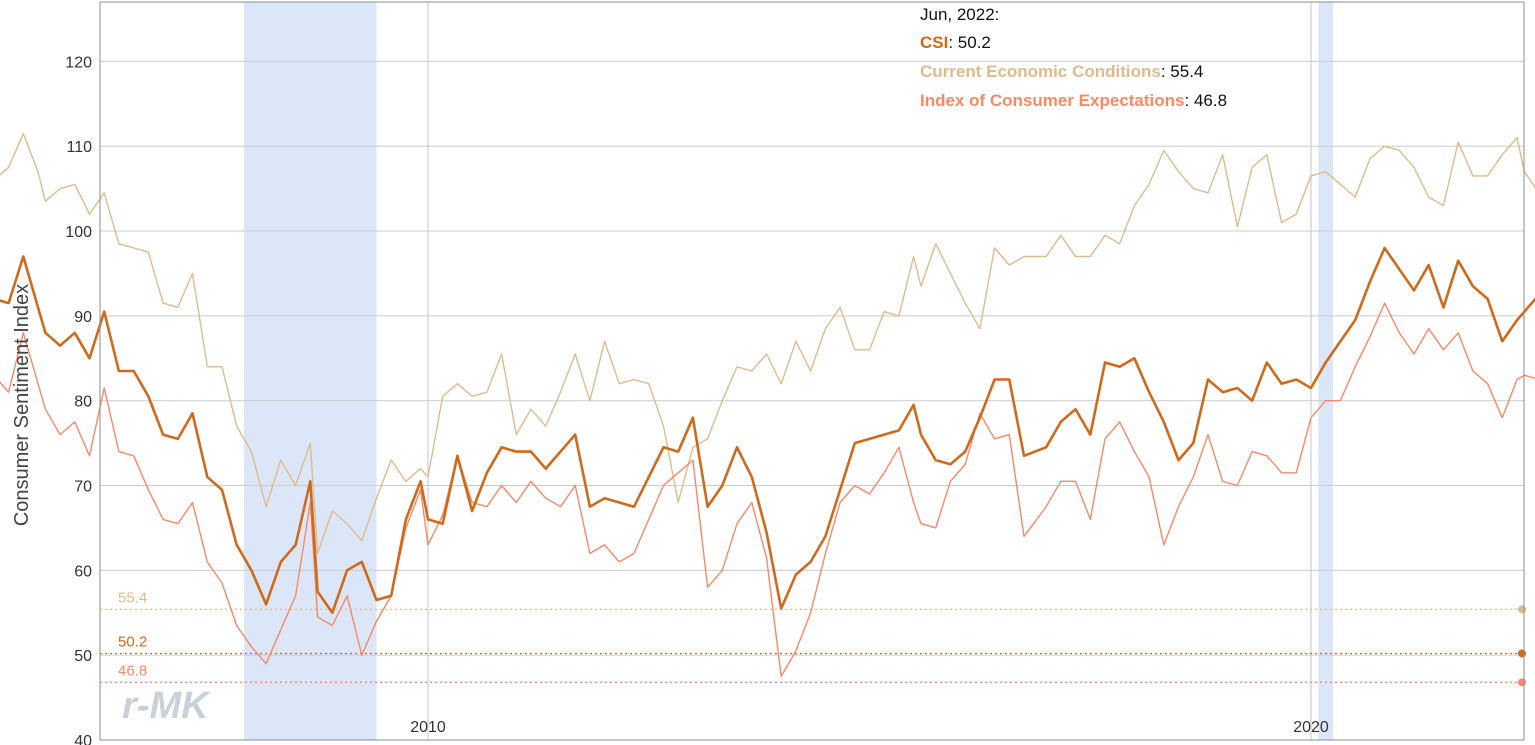 Image resolution: width=1535 pixels, height=745 pixels. I want to click on tooltip-series-value: : 55.4, so click(1182, 71).